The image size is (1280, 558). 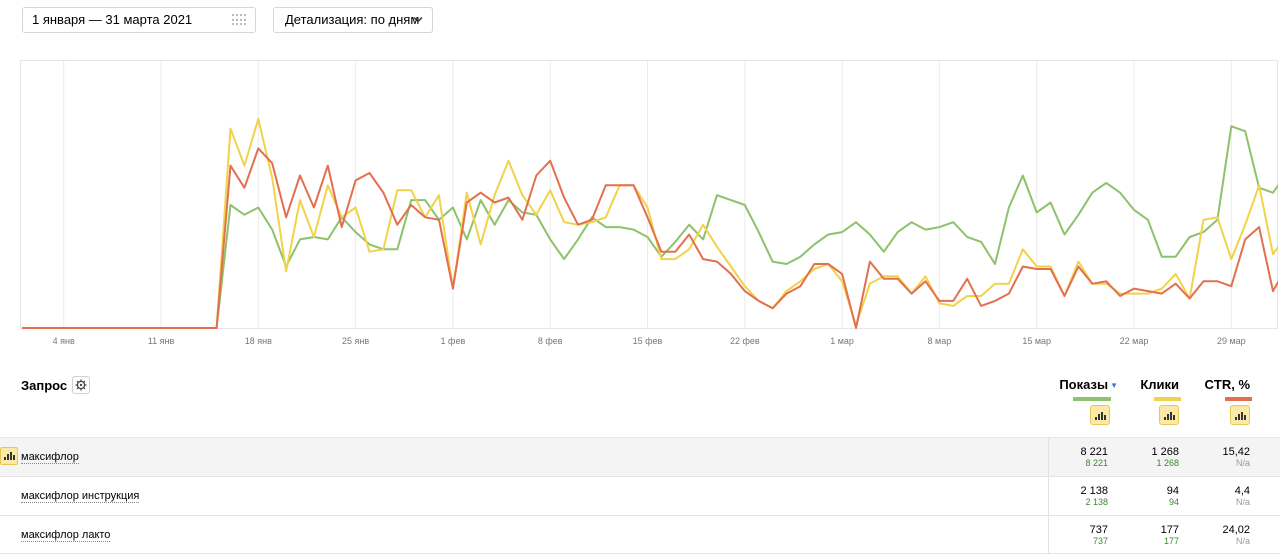 I want to click on detail-select: Детализация: по дням, so click(x=353, y=20).